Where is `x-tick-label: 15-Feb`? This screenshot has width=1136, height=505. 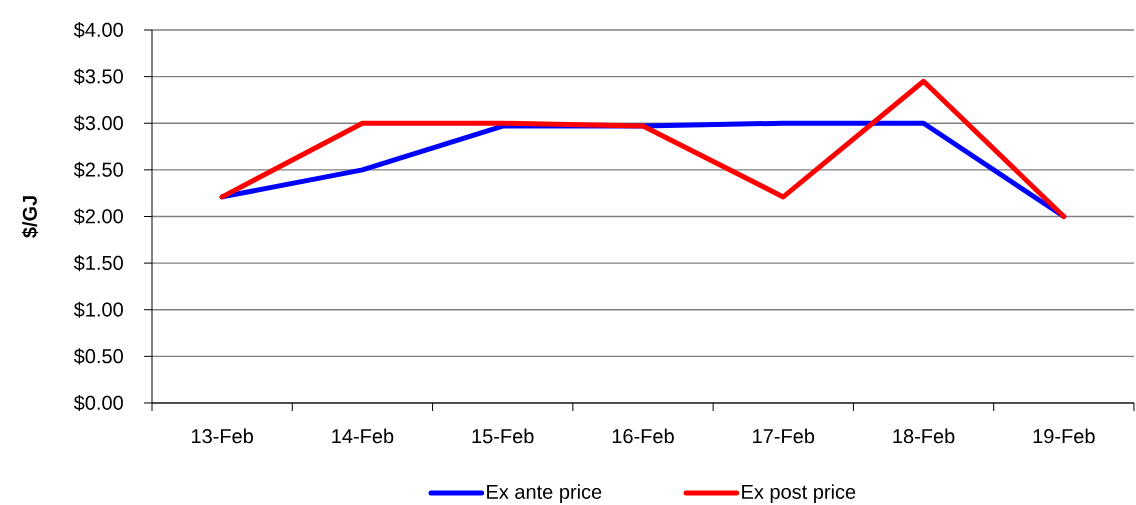 x-tick-label: 15-Feb is located at coordinates (503, 436).